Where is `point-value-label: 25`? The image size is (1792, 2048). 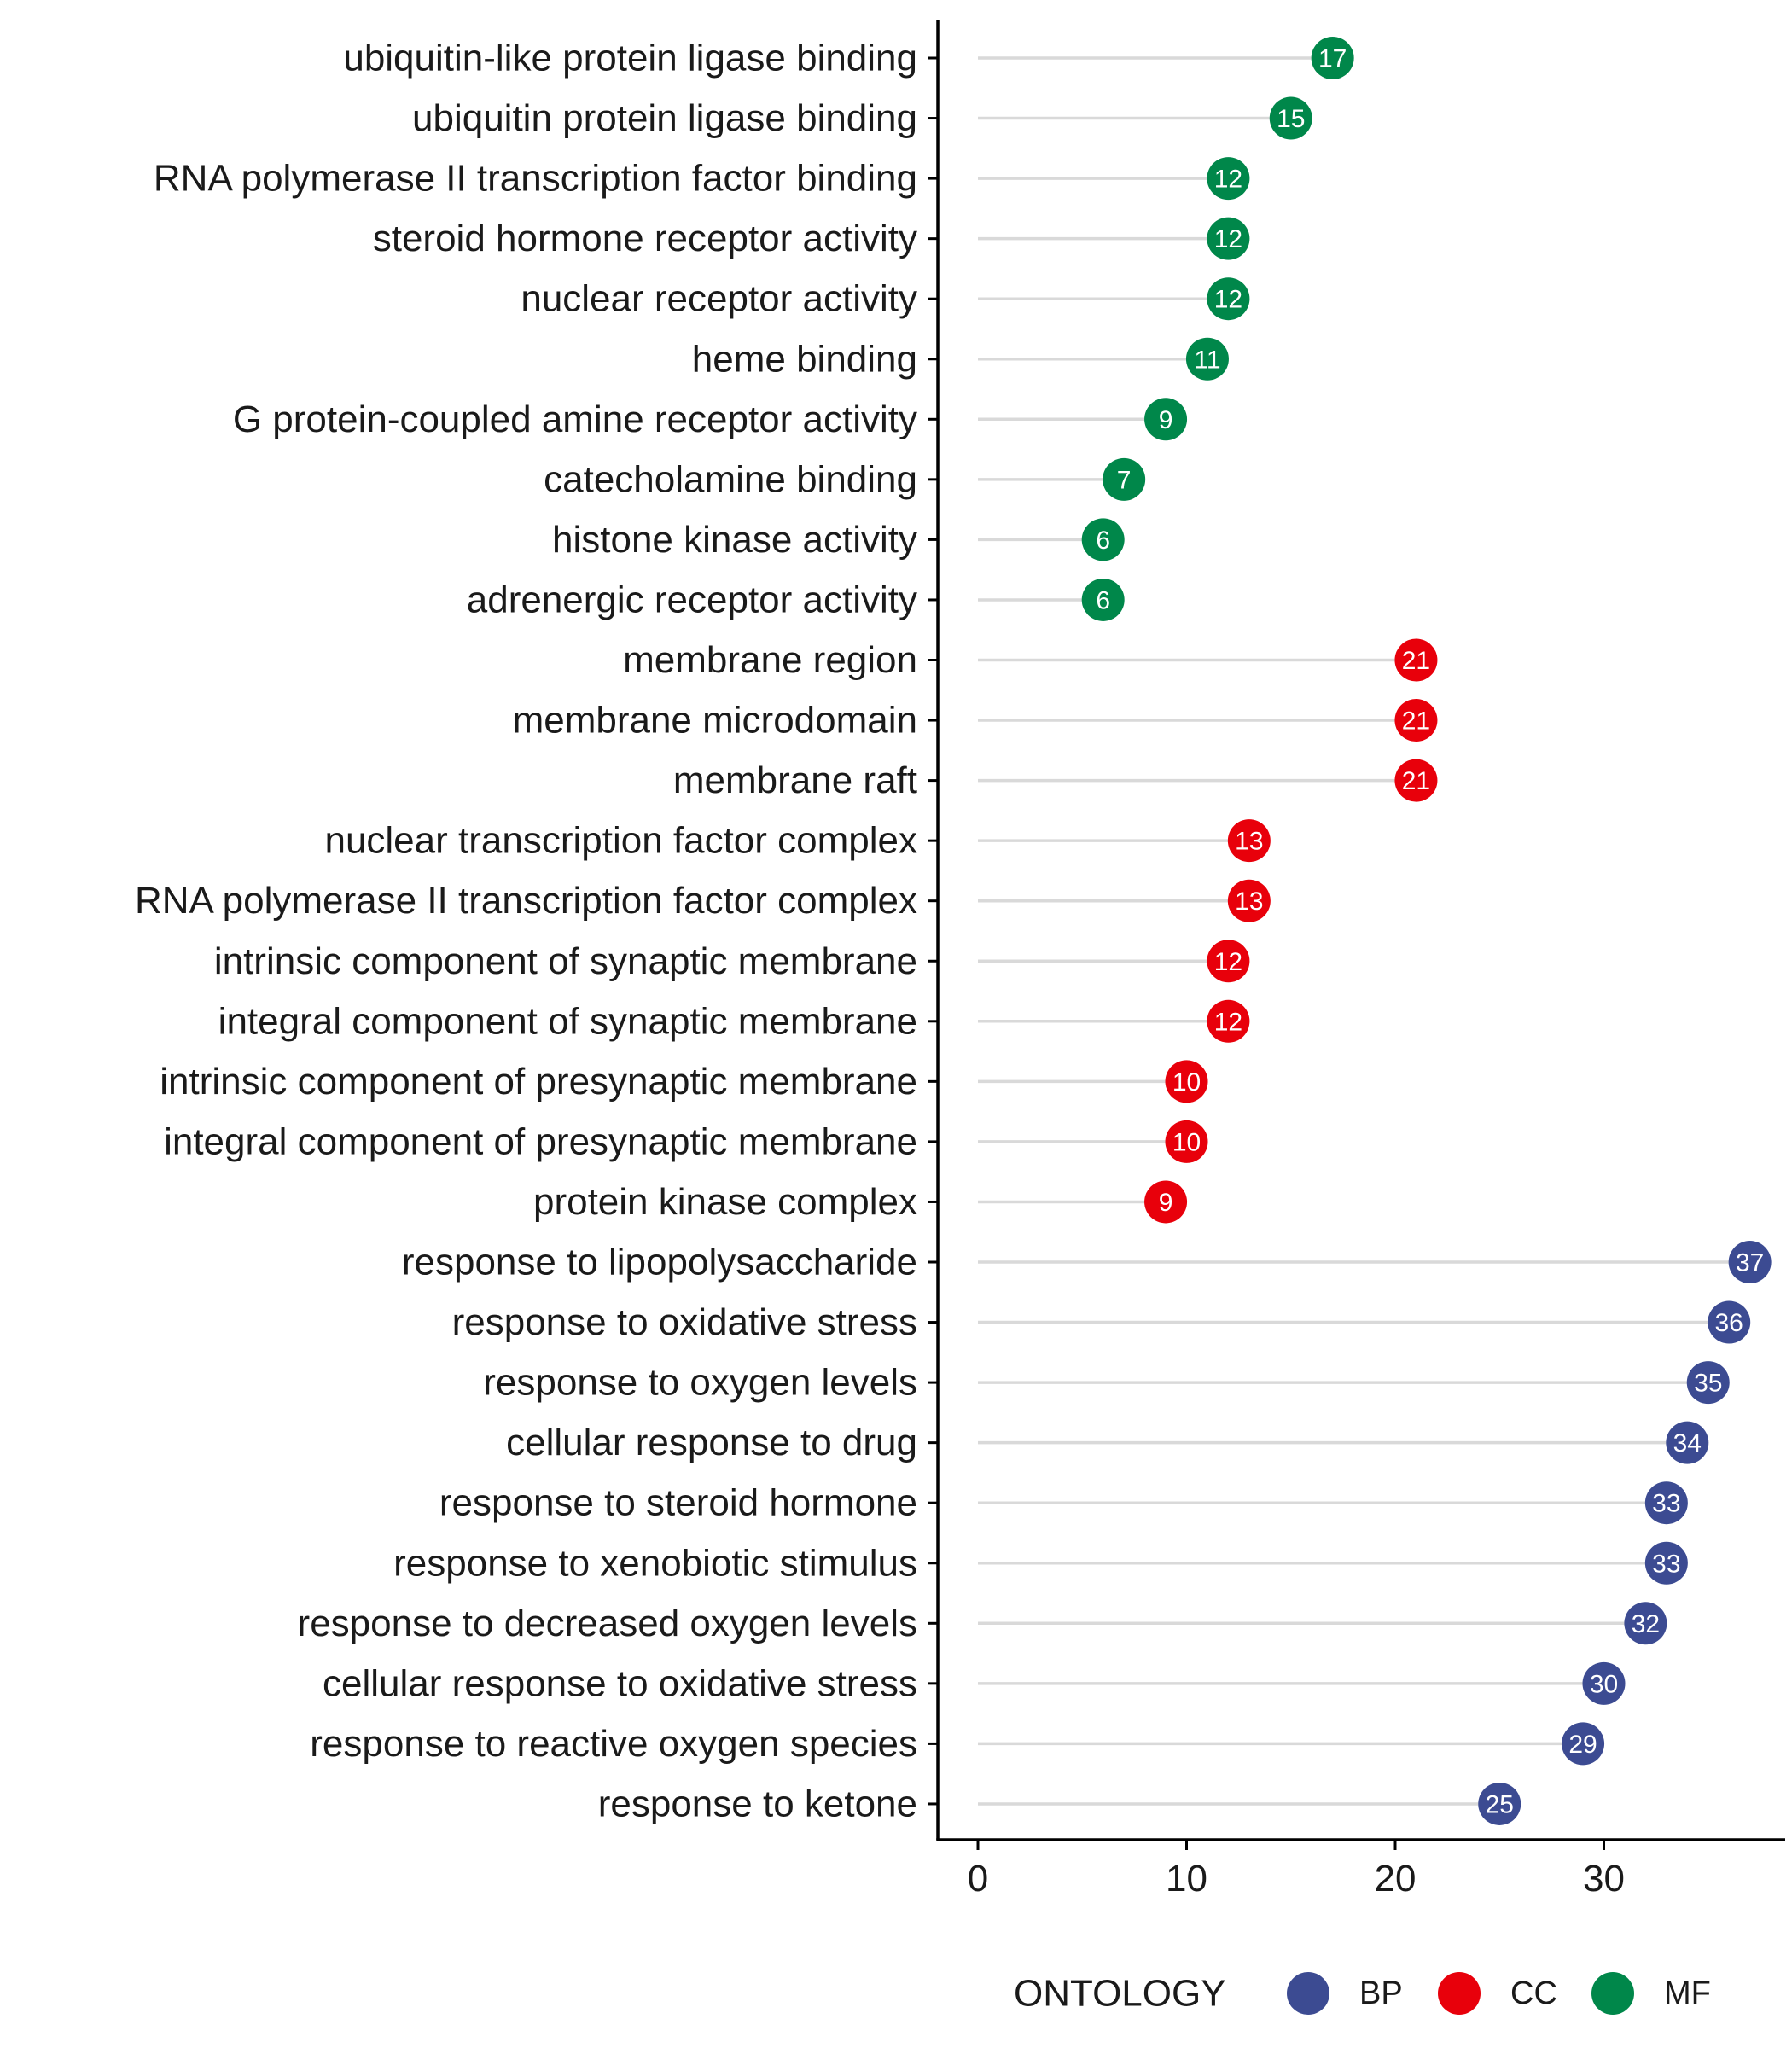 point-value-label: 25 is located at coordinates (1500, 1804).